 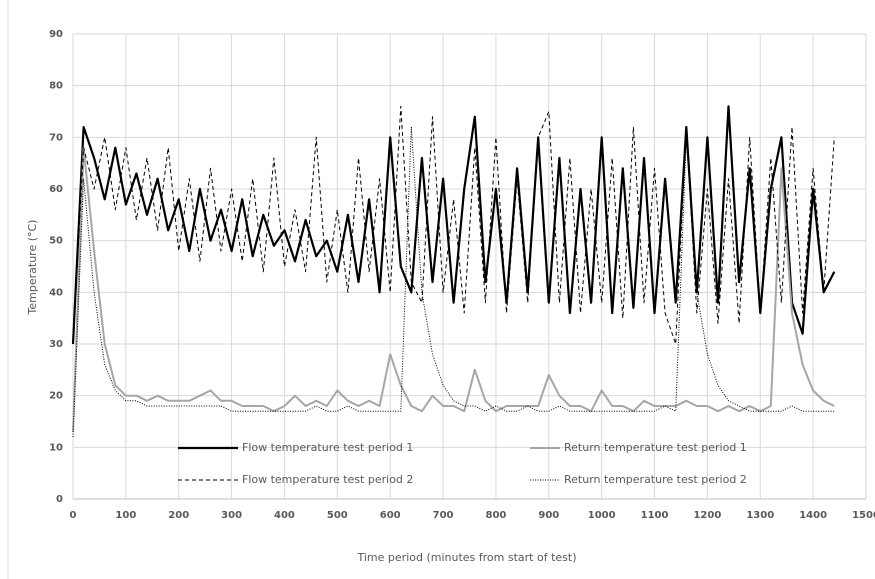 What do you see at coordinates (284, 515) in the screenshot?
I see `x-tick-label: 400` at bounding box center [284, 515].